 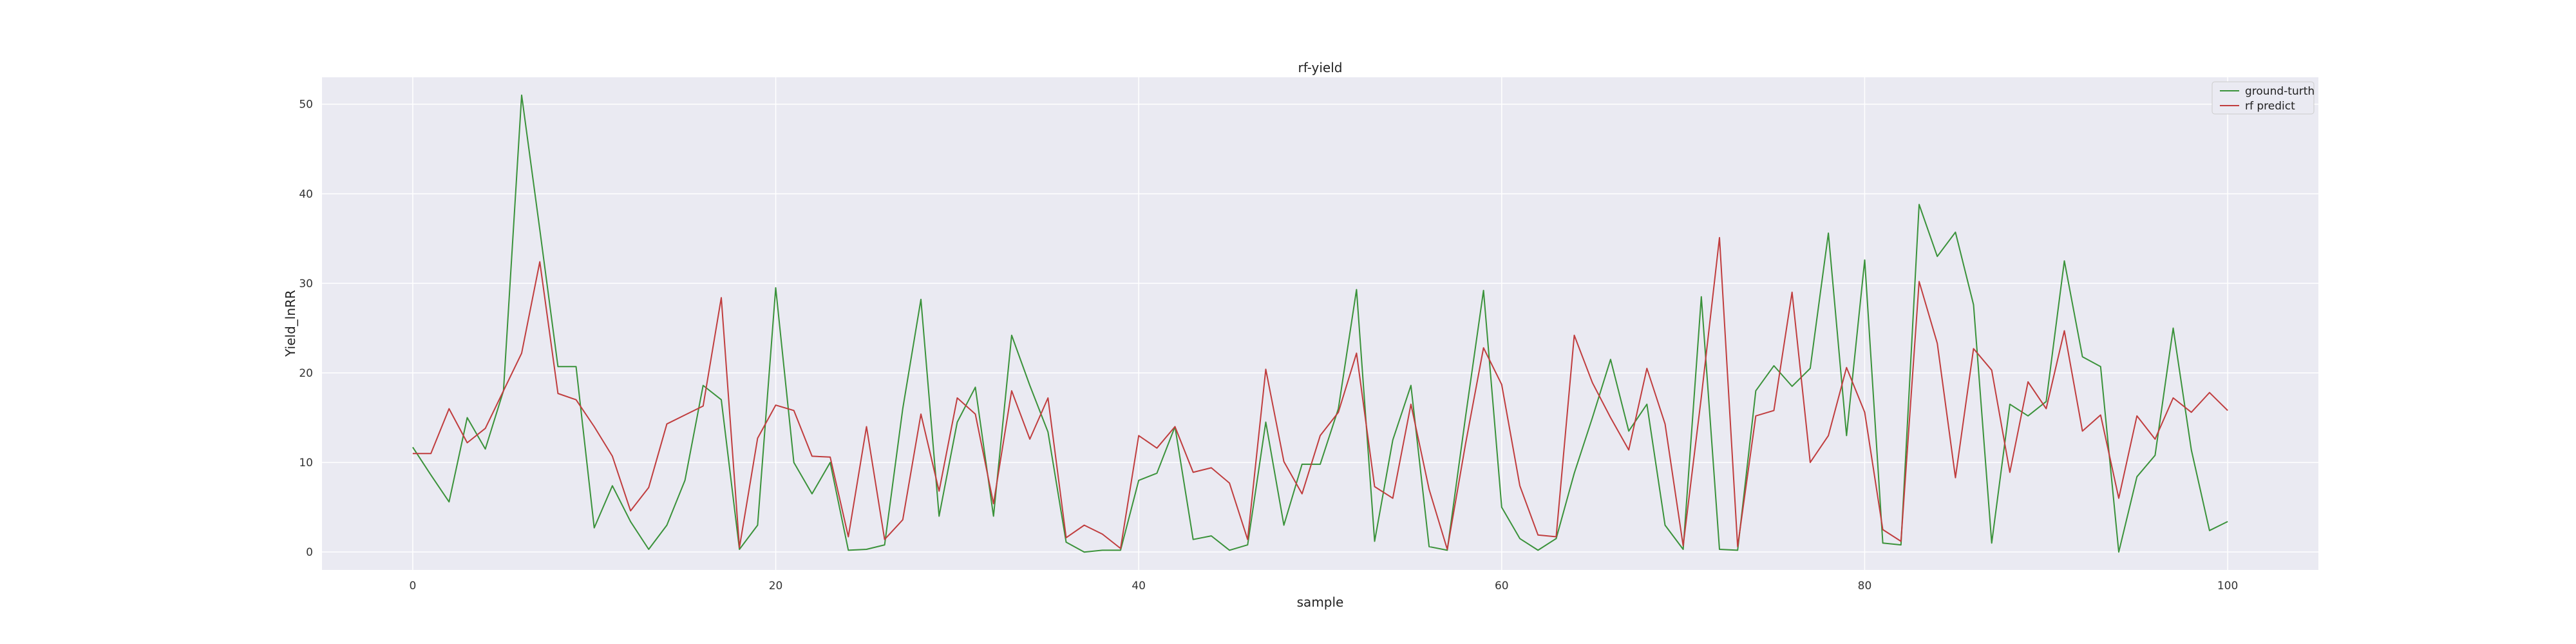 I want to click on x-tick-label: 80, so click(x=1865, y=586).